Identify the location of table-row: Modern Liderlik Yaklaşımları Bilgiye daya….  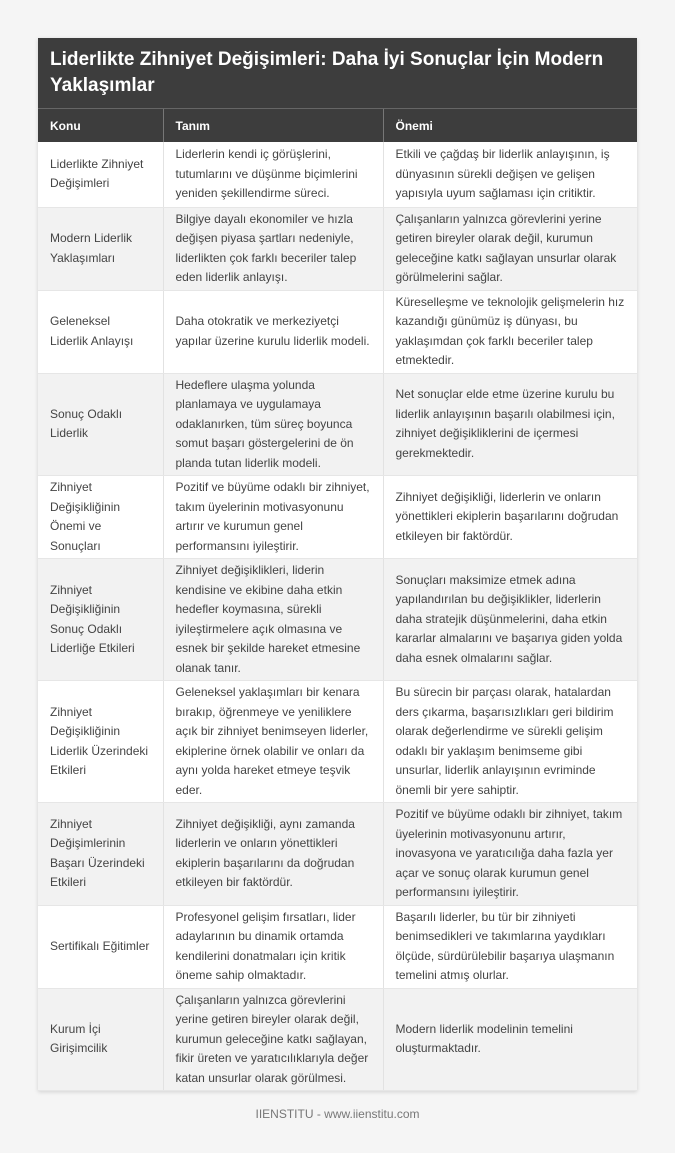
(337, 249).